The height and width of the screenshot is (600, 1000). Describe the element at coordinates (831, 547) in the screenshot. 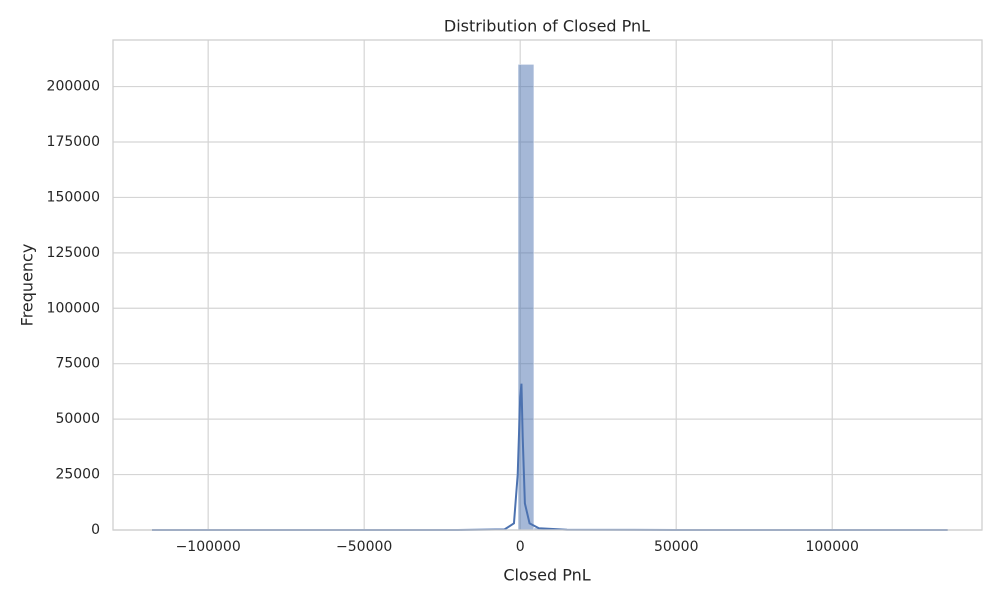

I see `x-tick-label: 100000` at that location.